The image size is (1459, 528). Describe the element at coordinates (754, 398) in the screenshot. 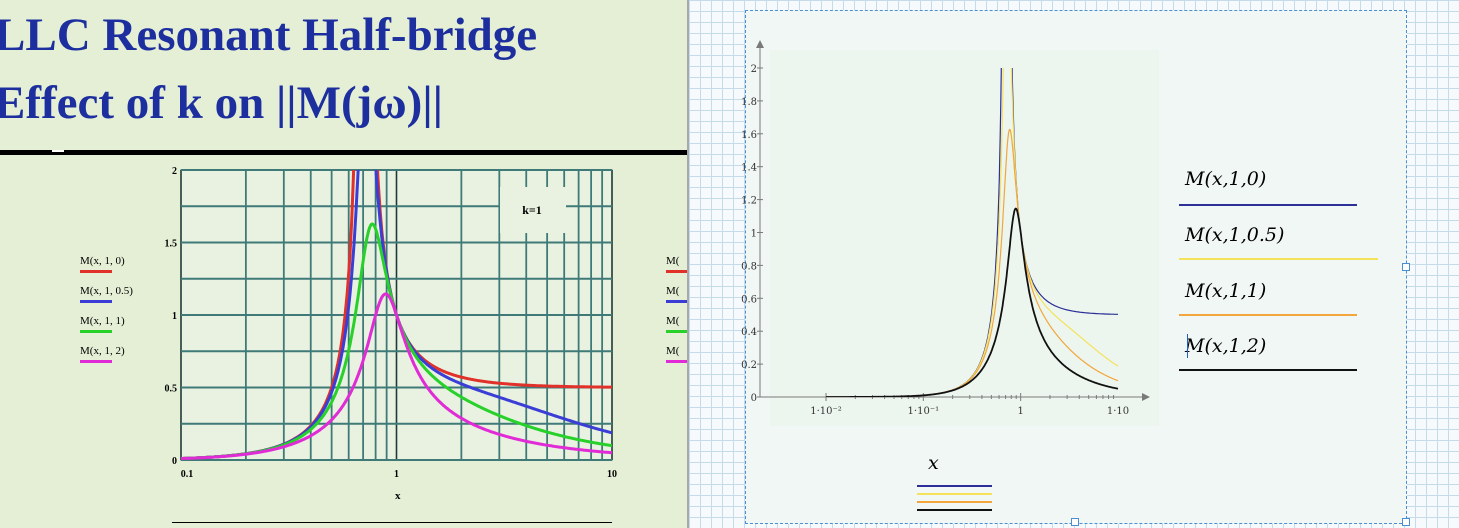

I see `y-tick-label: 0` at that location.